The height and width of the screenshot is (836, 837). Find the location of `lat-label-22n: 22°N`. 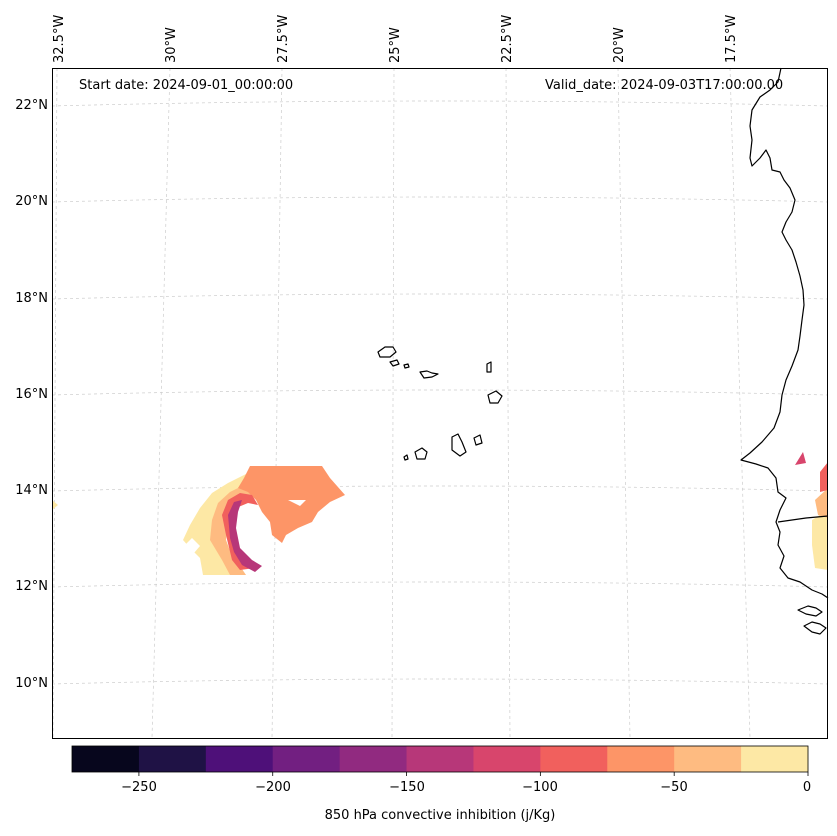

lat-label-22n: 22°N is located at coordinates (31, 105).